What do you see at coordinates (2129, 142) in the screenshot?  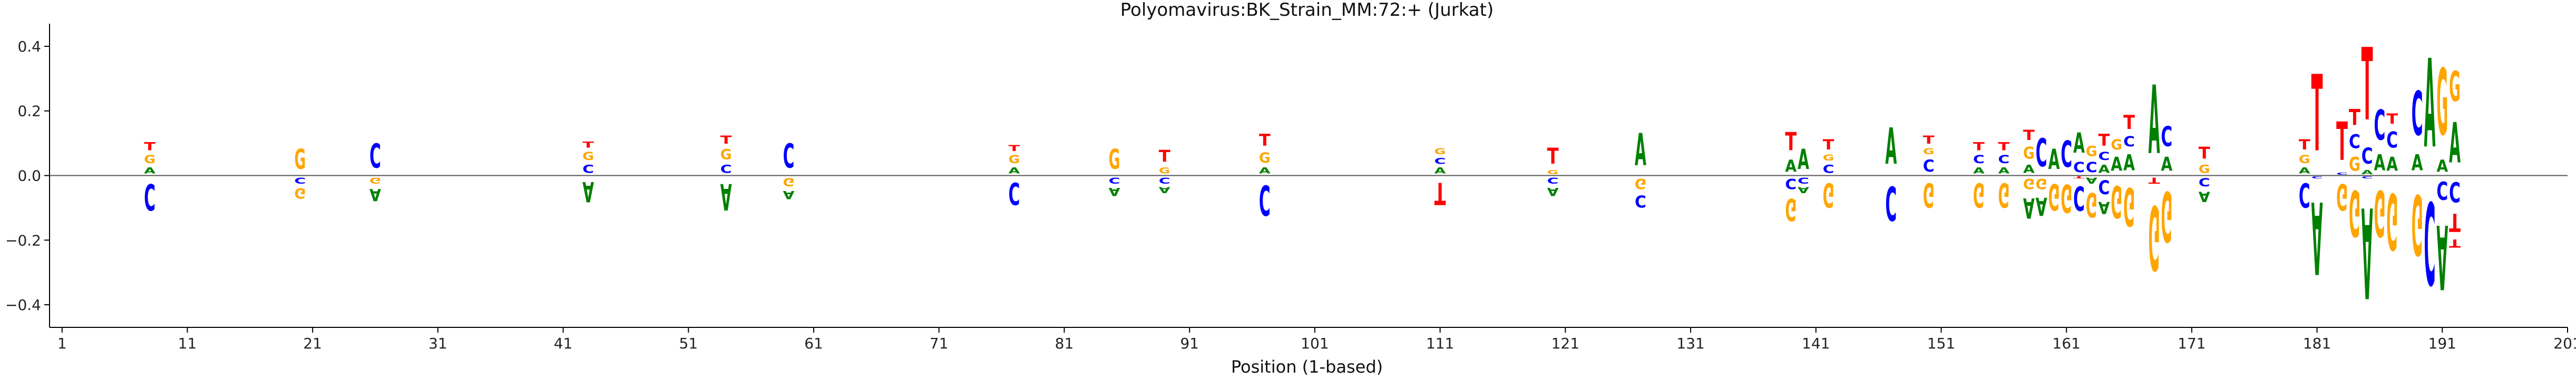 I see `logo-letter-c-pos-166: C` at bounding box center [2129, 142].